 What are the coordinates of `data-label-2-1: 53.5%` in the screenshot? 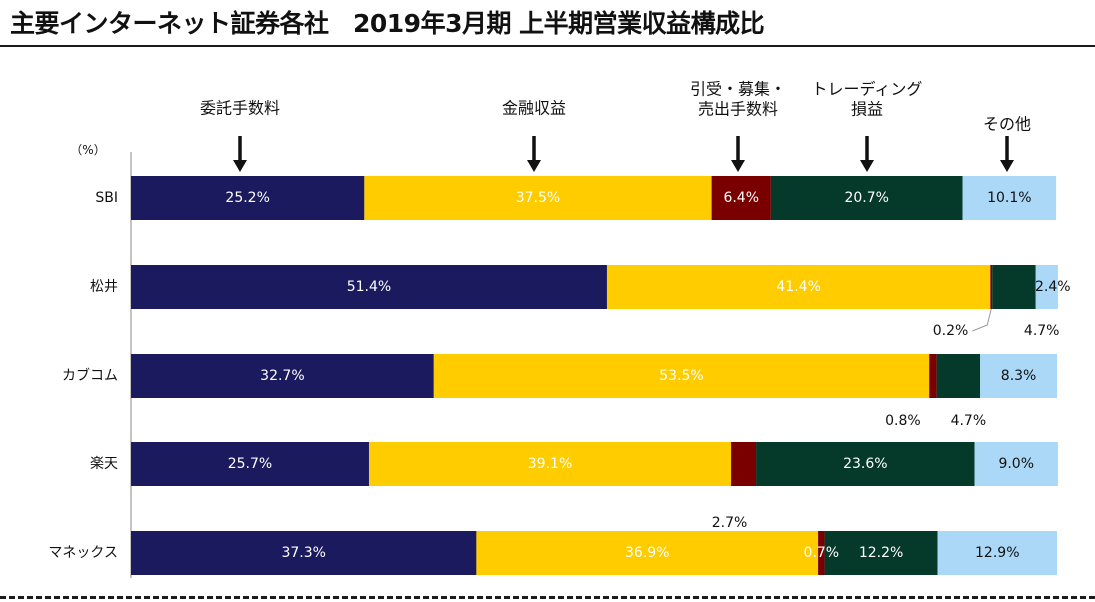 It's located at (681, 376).